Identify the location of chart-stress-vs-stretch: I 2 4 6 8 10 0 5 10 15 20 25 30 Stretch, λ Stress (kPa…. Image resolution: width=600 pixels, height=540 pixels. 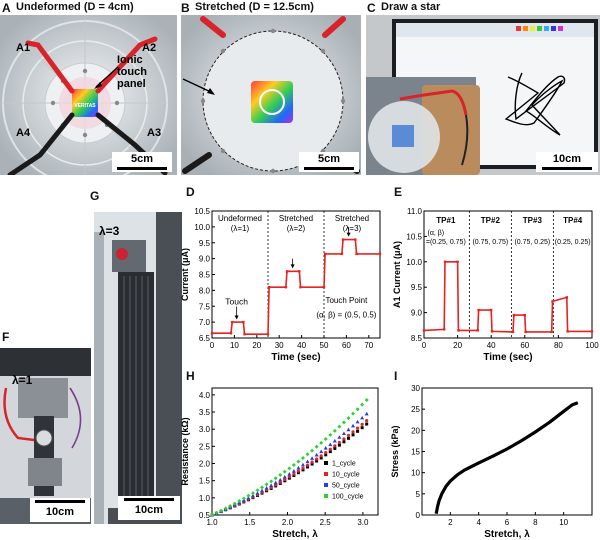
(491, 454).